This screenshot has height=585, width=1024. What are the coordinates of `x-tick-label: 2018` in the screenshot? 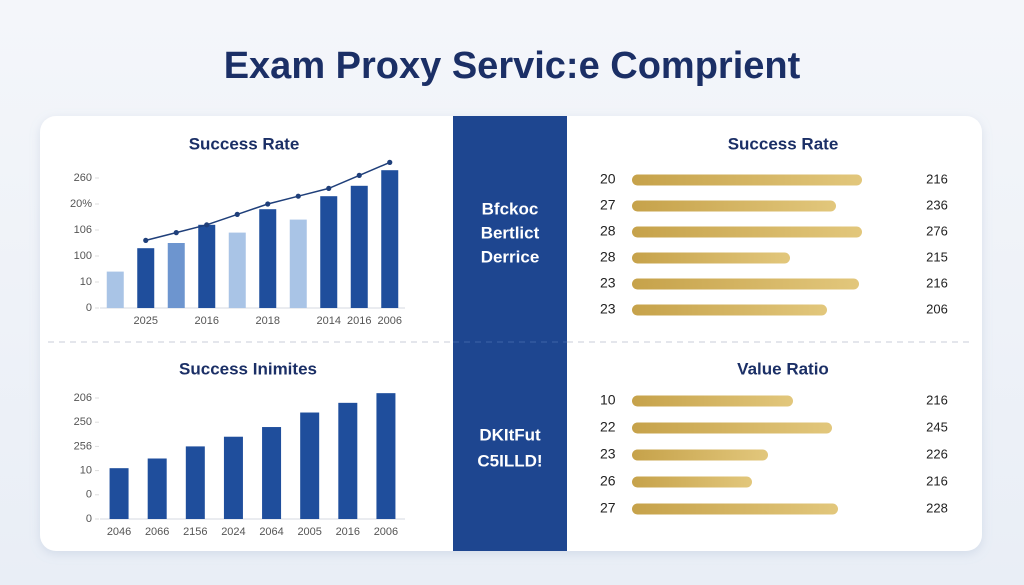 It's located at (268, 321).